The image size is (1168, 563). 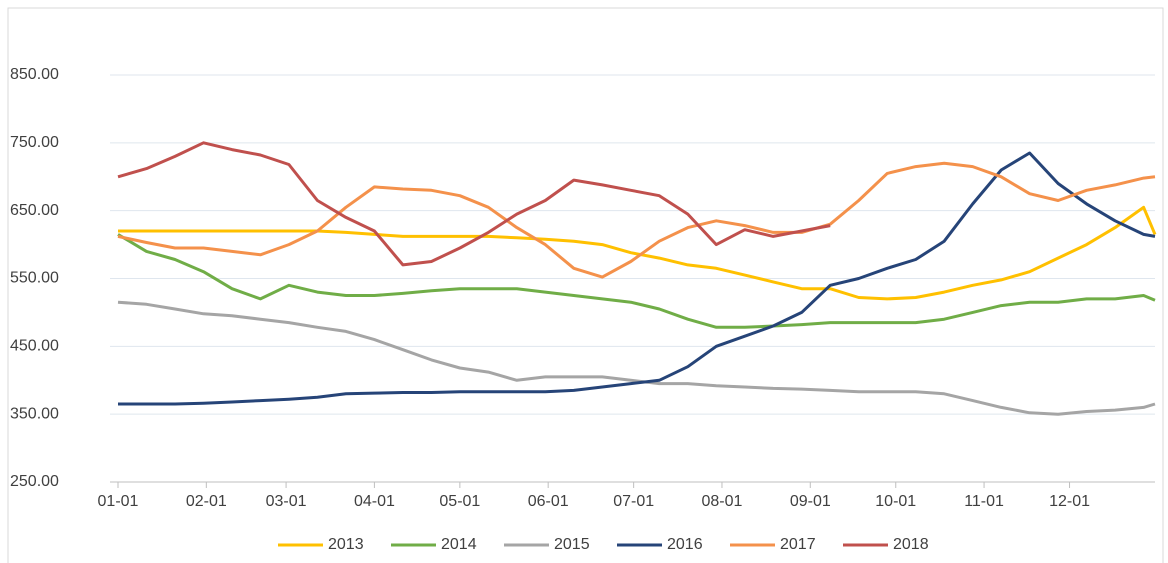 I want to click on x-tick-label: 03-01, so click(x=286, y=501).